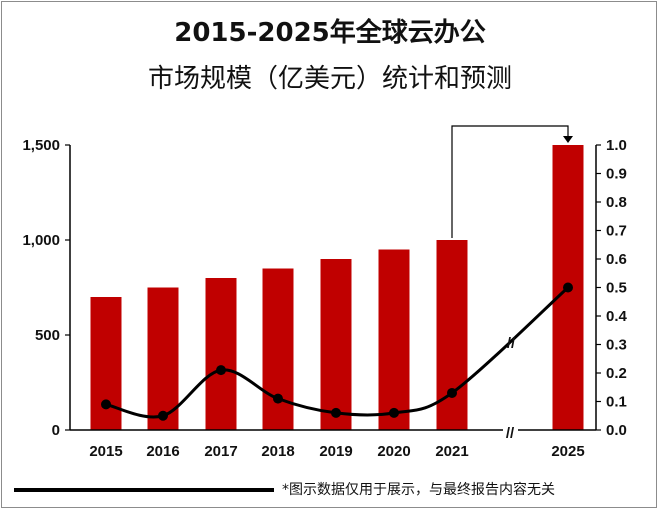 This screenshot has height=511, width=660. Describe the element at coordinates (511, 343) in the screenshot. I see `line-break-mark: //` at that location.